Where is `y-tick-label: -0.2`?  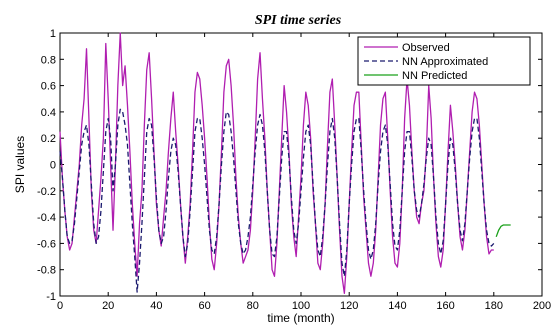
y-tick-label: -0.2 is located at coordinates (46, 192).